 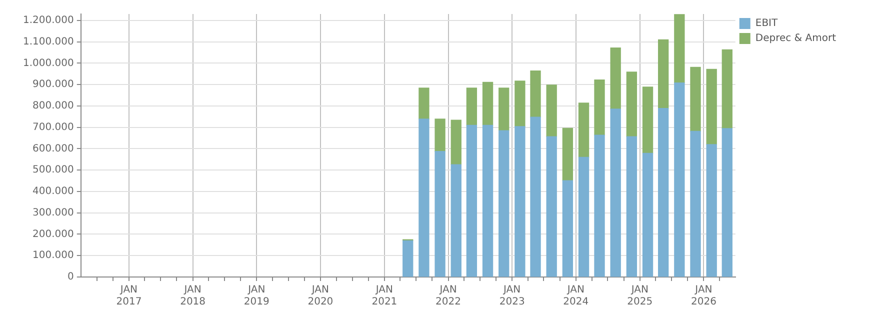 What do you see at coordinates (129, 296) in the screenshot?
I see `x-tick-label: JAN 2017` at bounding box center [129, 296].